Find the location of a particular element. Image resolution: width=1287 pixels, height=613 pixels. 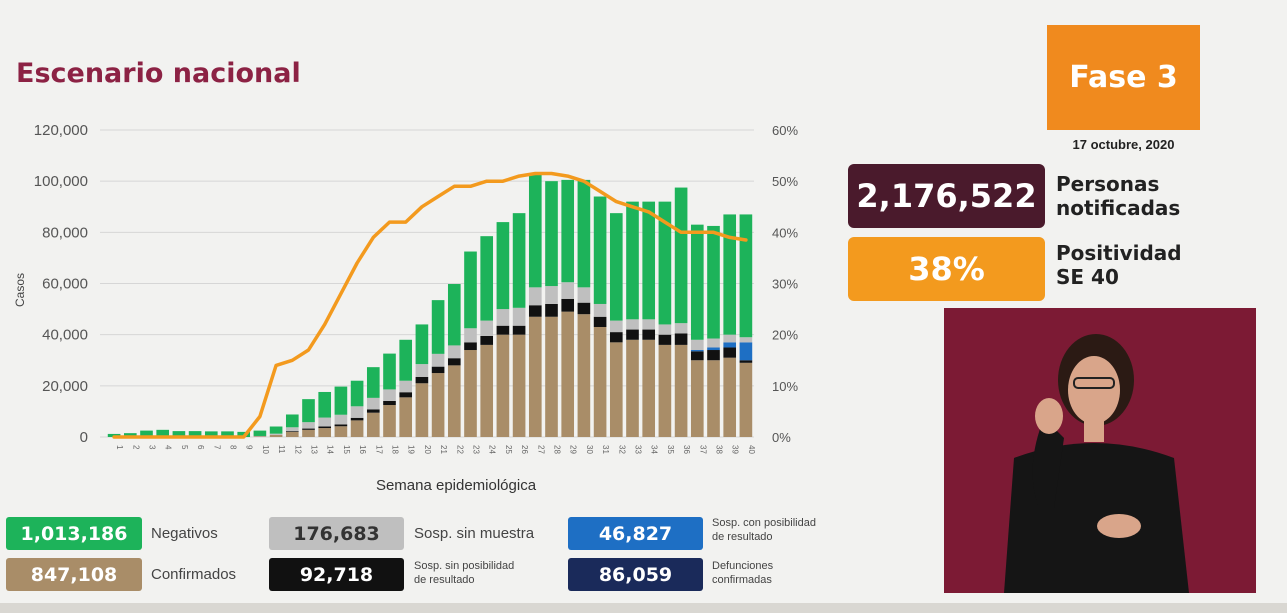

x-tick-label: 30 is located at coordinates (589, 449).